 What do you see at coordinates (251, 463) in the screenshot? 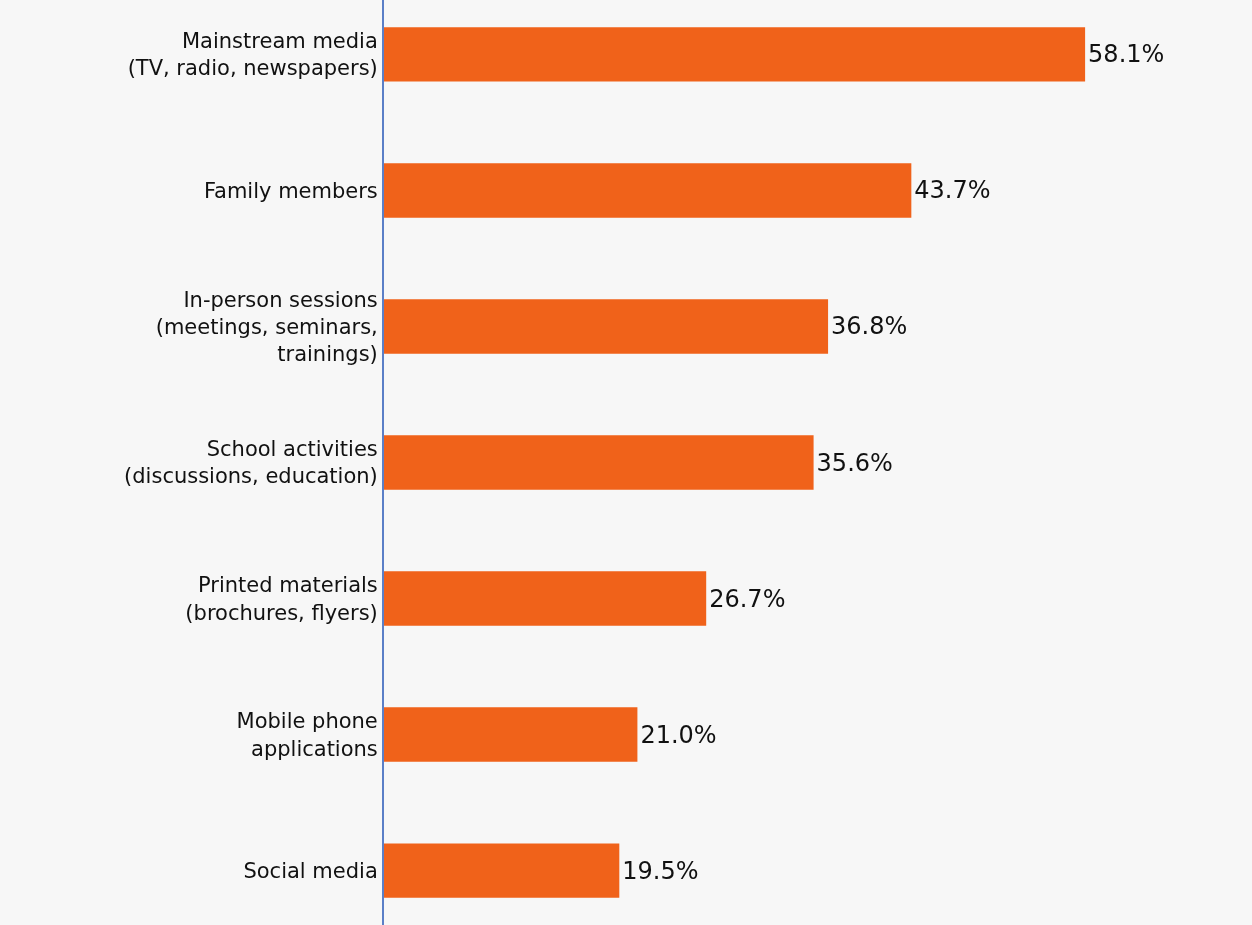
I see `y-tick-label: School activities (discussions, education)` at bounding box center [251, 463].